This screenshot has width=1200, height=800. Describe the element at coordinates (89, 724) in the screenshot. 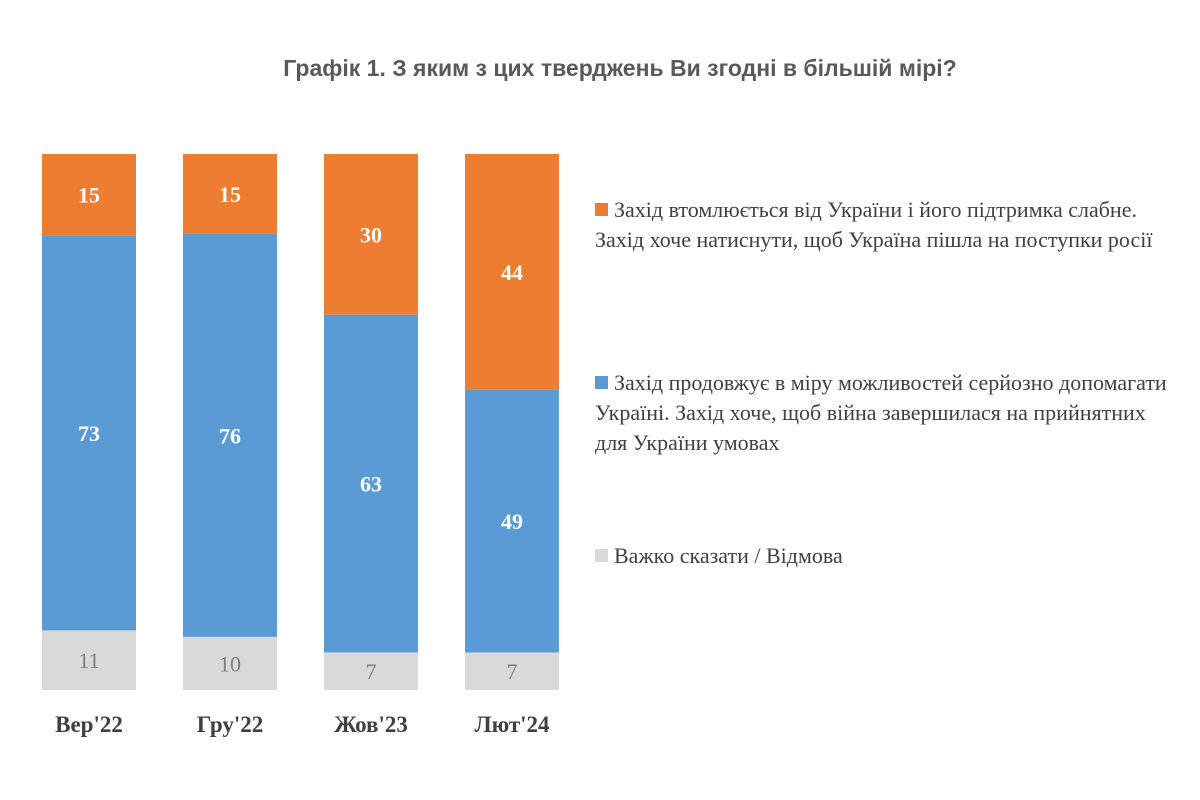

I see `category-label-0: Вер'22` at that location.